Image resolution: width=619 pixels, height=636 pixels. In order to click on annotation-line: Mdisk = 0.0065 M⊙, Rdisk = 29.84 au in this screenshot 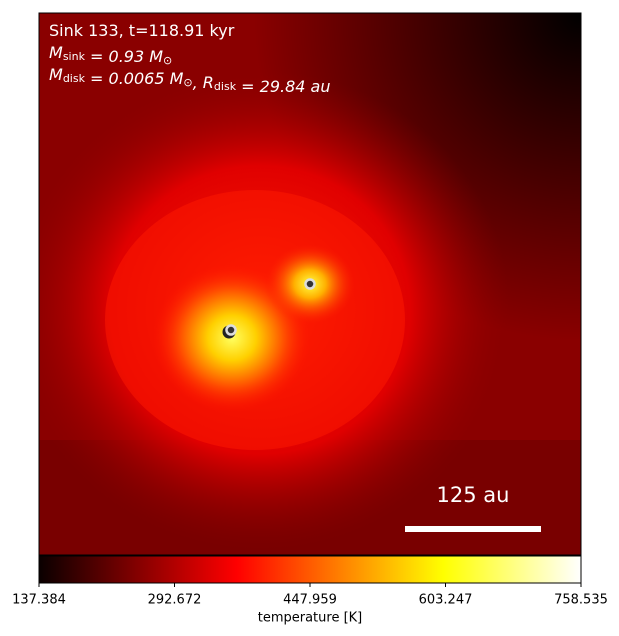, I will do `click(189, 80)`.